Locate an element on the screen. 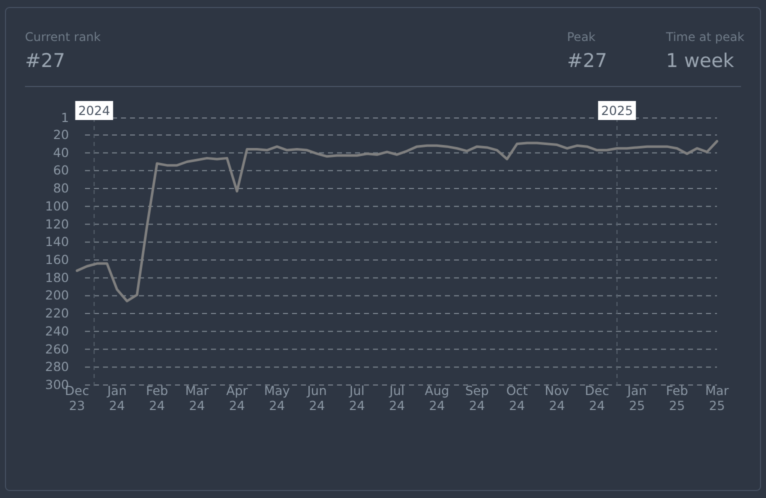  y-tick-label: 240 is located at coordinates (57, 330).